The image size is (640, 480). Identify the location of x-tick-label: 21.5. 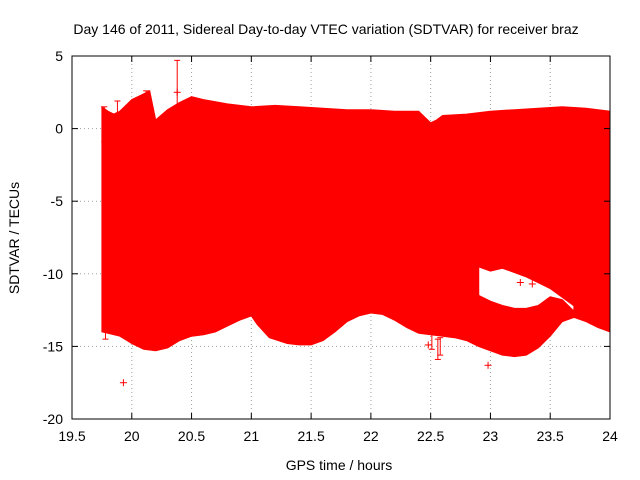
(310, 436).